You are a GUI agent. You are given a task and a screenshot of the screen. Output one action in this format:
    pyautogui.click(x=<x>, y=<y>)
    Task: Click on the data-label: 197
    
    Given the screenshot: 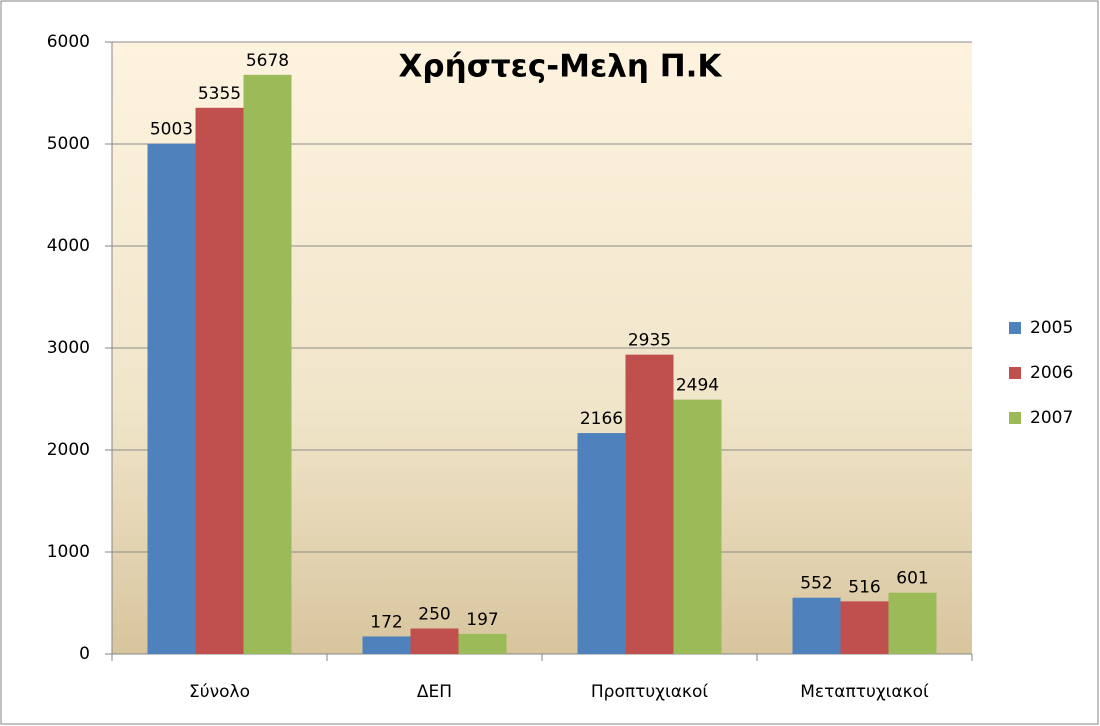 What is the action you would take?
    pyautogui.click(x=482, y=620)
    